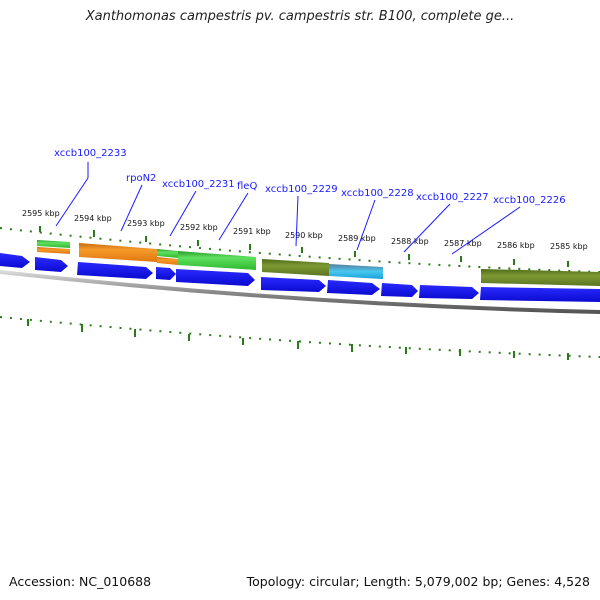 This screenshot has height=600, width=600. Describe the element at coordinates (463, 243) in the screenshot. I see `kbp-label: 2587 kbp` at that location.